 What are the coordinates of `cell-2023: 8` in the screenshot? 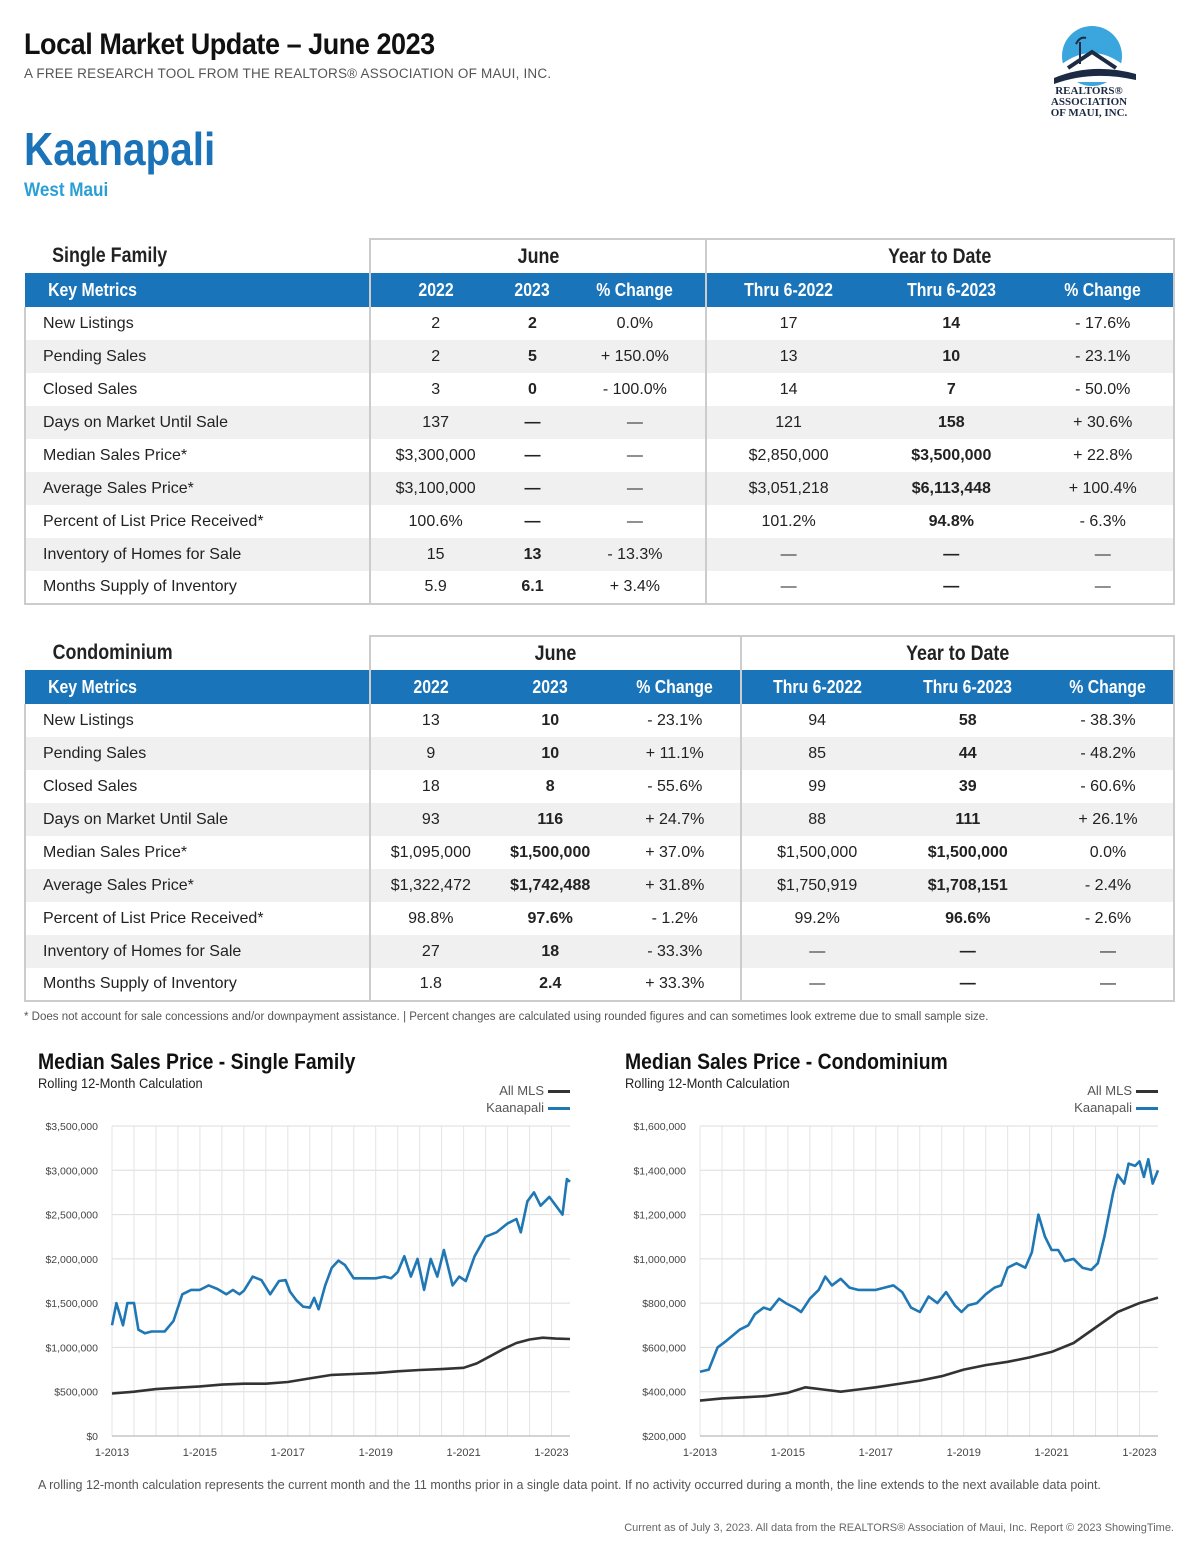 It's located at (550, 786).